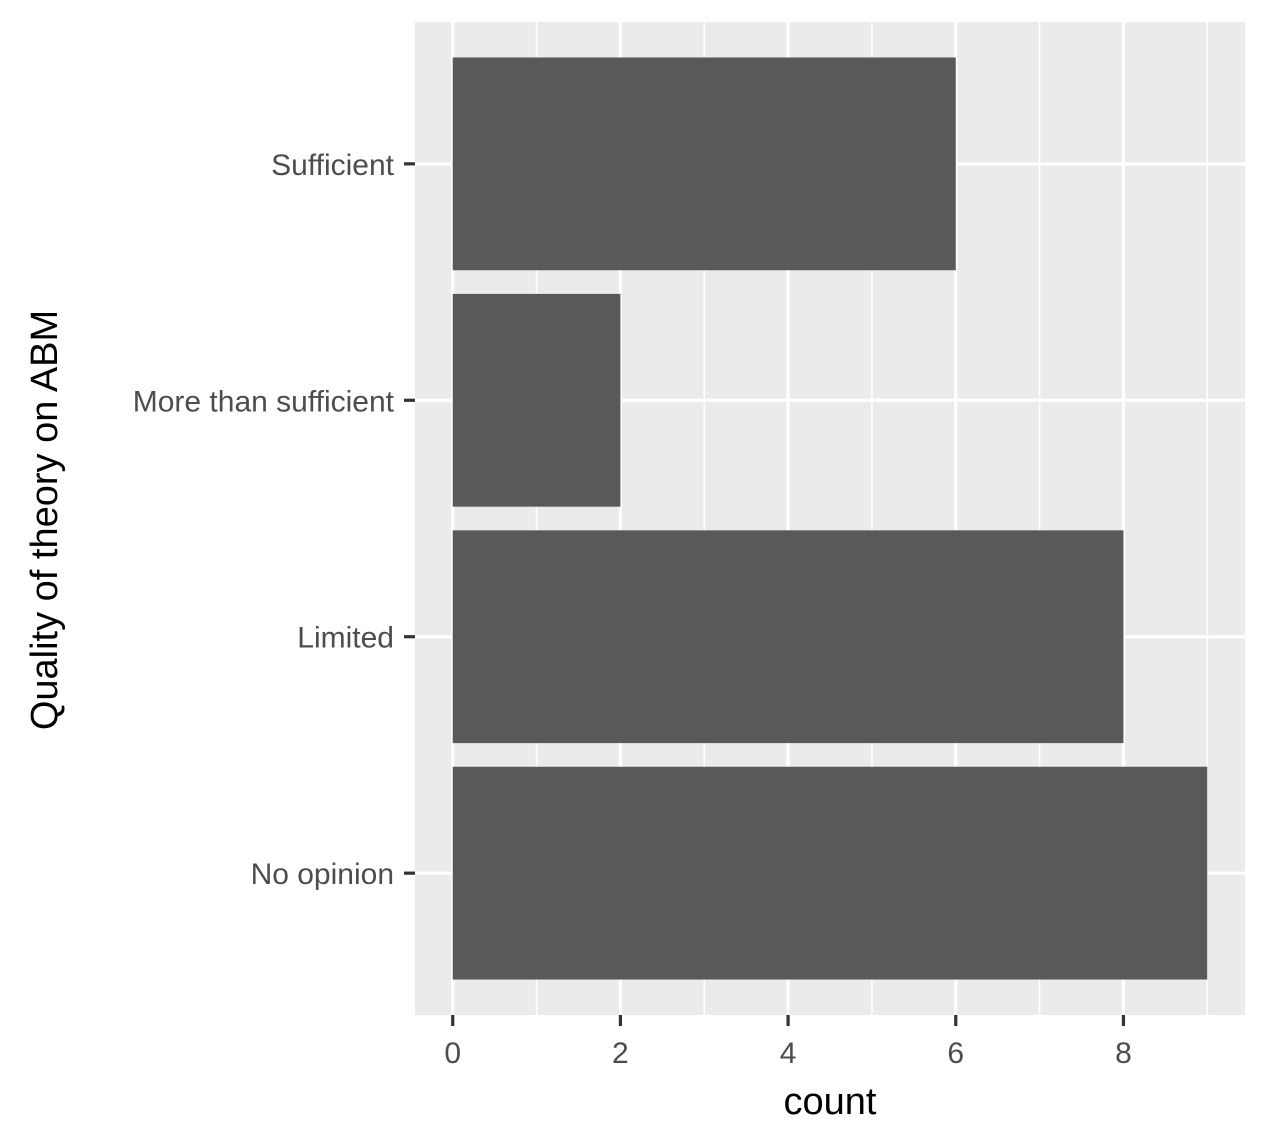 This screenshot has width=1268, height=1146. I want to click on y-tick-label: Limited, so click(345, 638).